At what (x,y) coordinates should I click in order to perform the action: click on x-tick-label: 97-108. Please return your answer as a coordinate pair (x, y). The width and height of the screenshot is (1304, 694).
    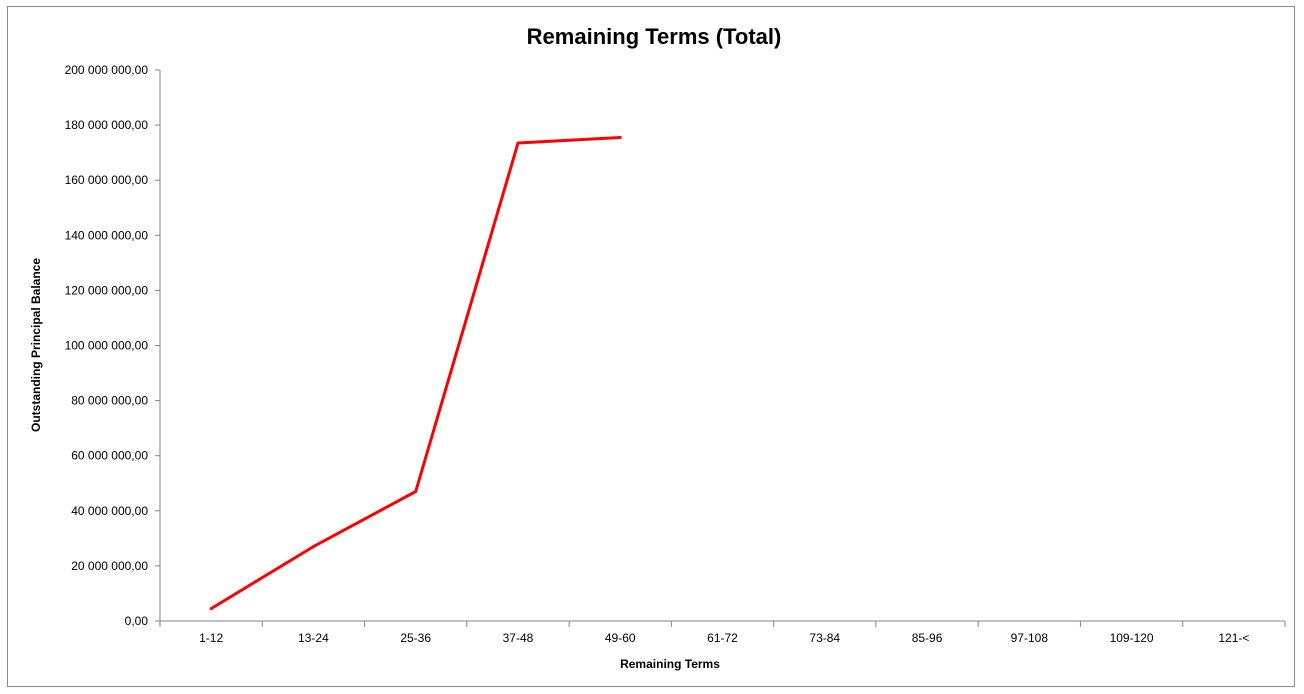
    Looking at the image, I should click on (1030, 638).